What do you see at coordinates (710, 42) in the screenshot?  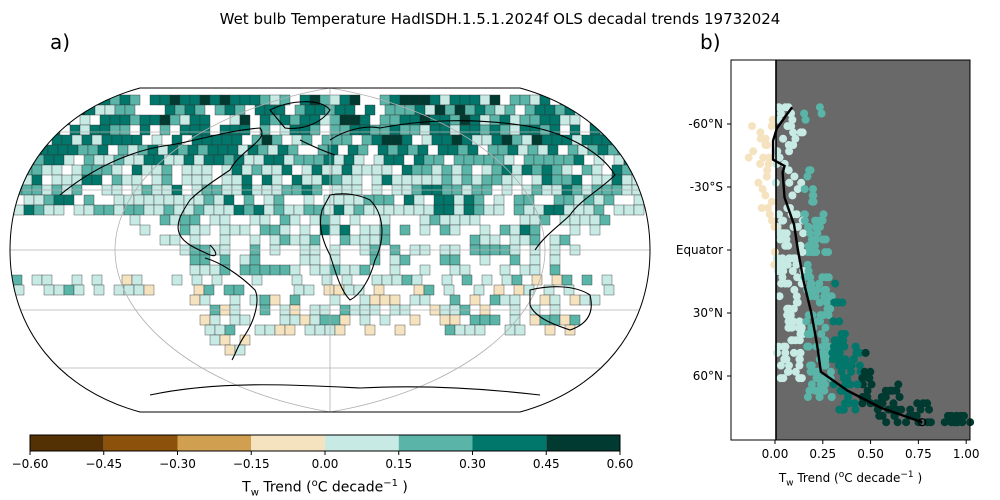 I see `panel-b-label: b)` at bounding box center [710, 42].